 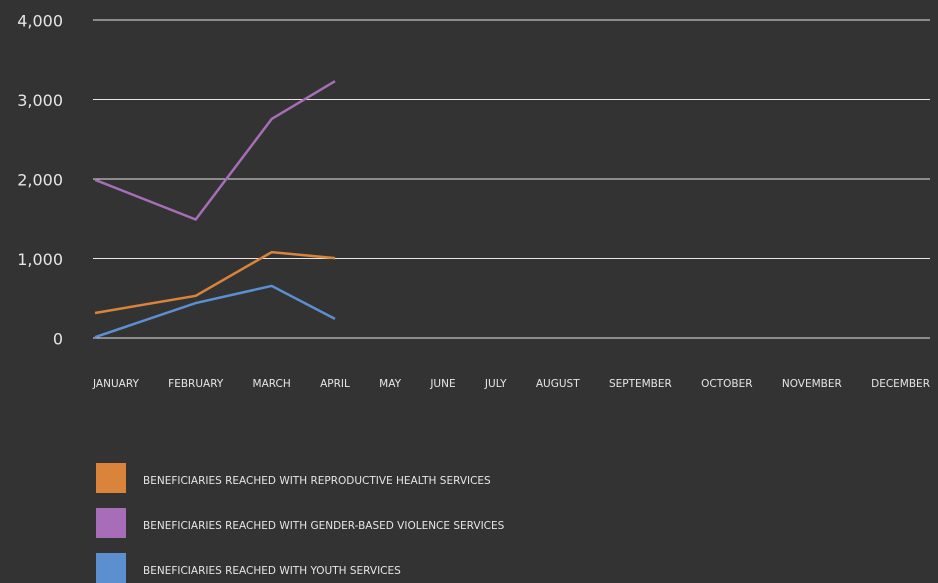 What do you see at coordinates (335, 384) in the screenshot?
I see `x-tick-label: APRIL` at bounding box center [335, 384].